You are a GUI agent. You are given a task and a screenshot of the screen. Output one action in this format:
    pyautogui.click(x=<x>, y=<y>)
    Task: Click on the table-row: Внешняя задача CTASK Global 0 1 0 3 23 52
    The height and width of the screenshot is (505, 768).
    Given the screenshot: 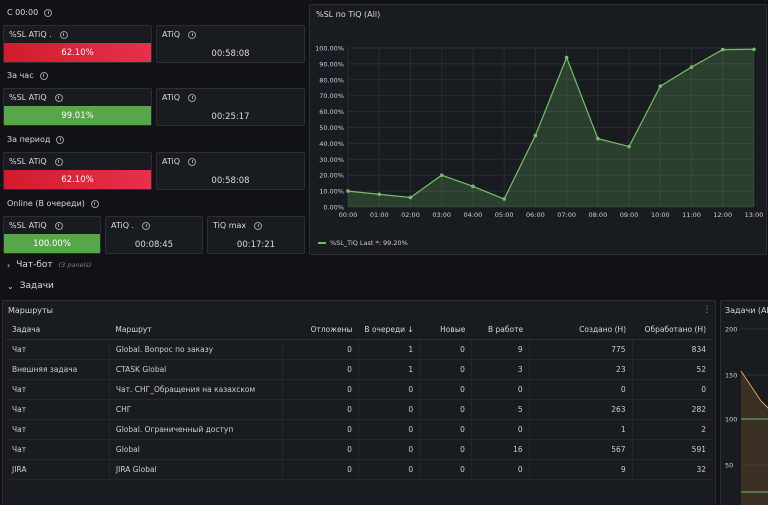 What is the action you would take?
    pyautogui.click(x=359, y=369)
    